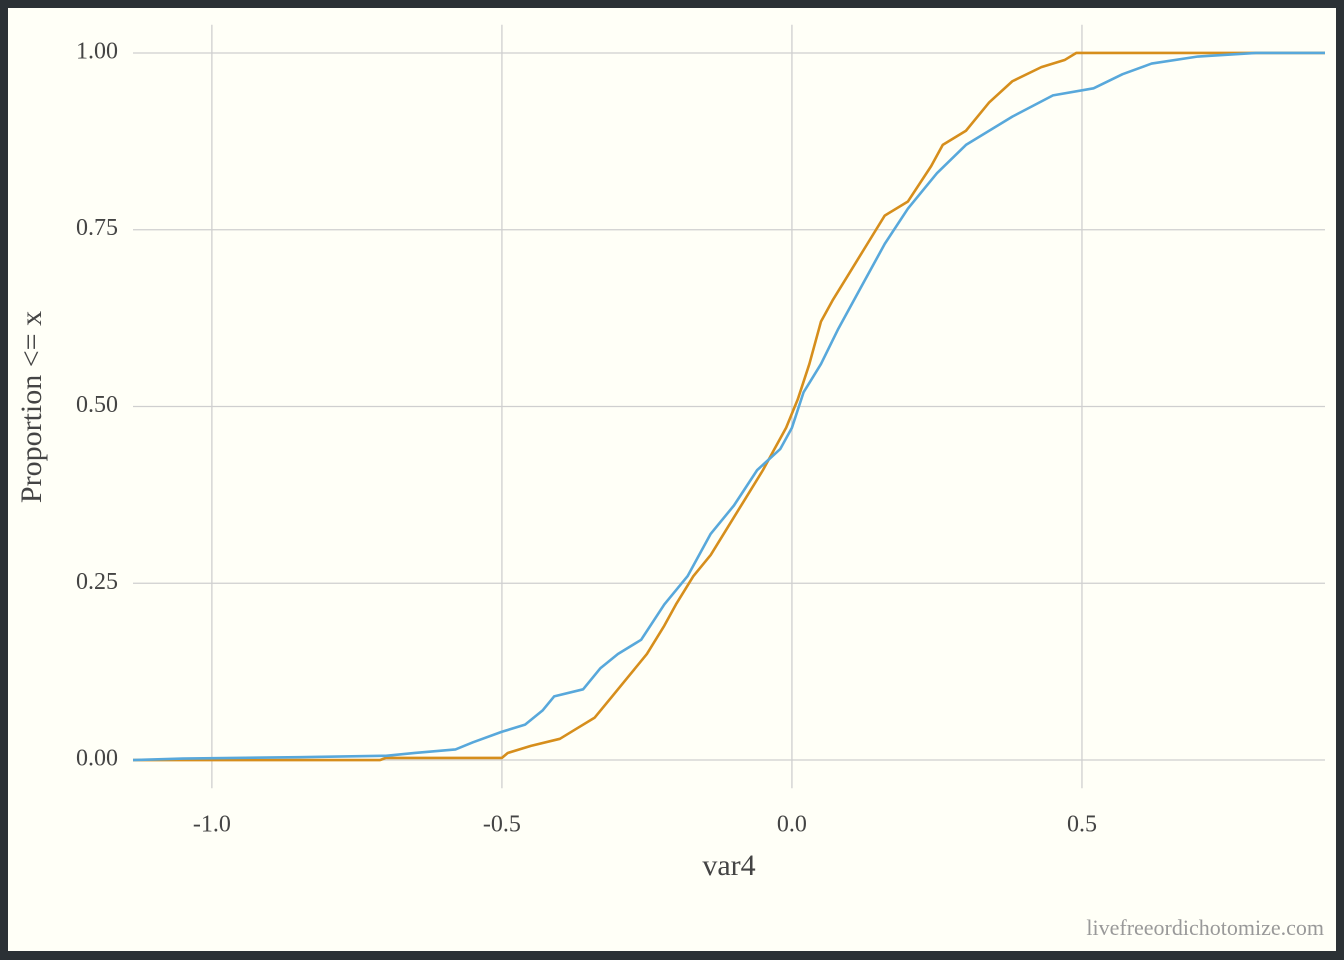 Image resolution: width=1344 pixels, height=960 pixels. Describe the element at coordinates (97, 405) in the screenshot. I see `y-tick-label: 0.50` at that location.